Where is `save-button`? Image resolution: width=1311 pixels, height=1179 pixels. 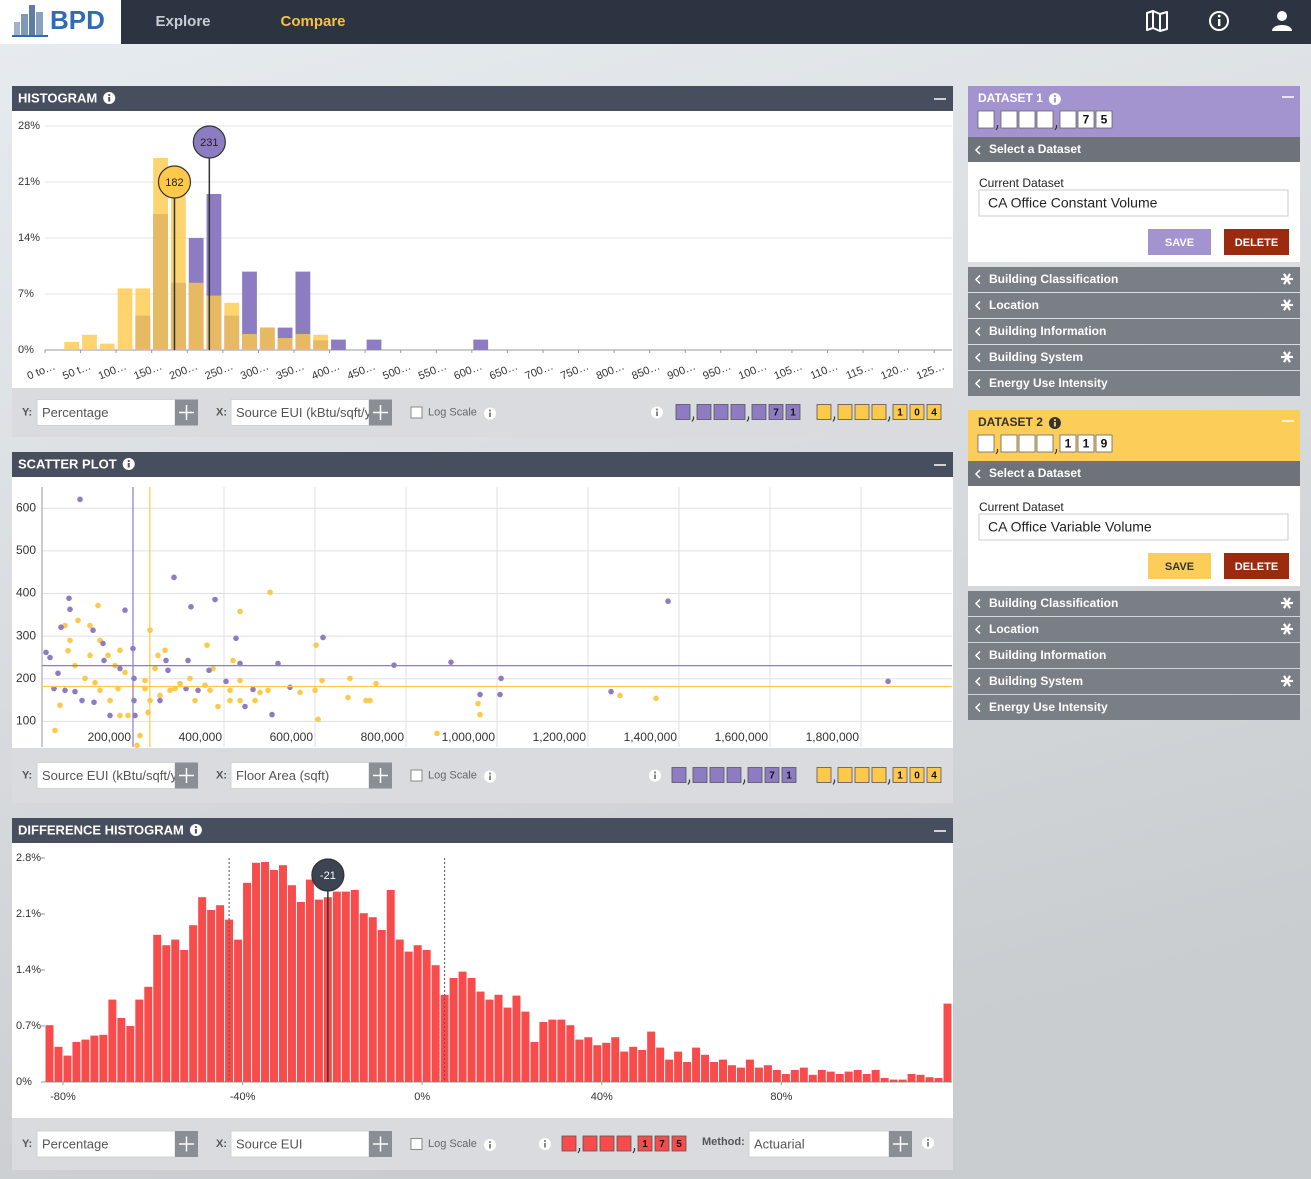
save-button is located at coordinates (1179, 242).